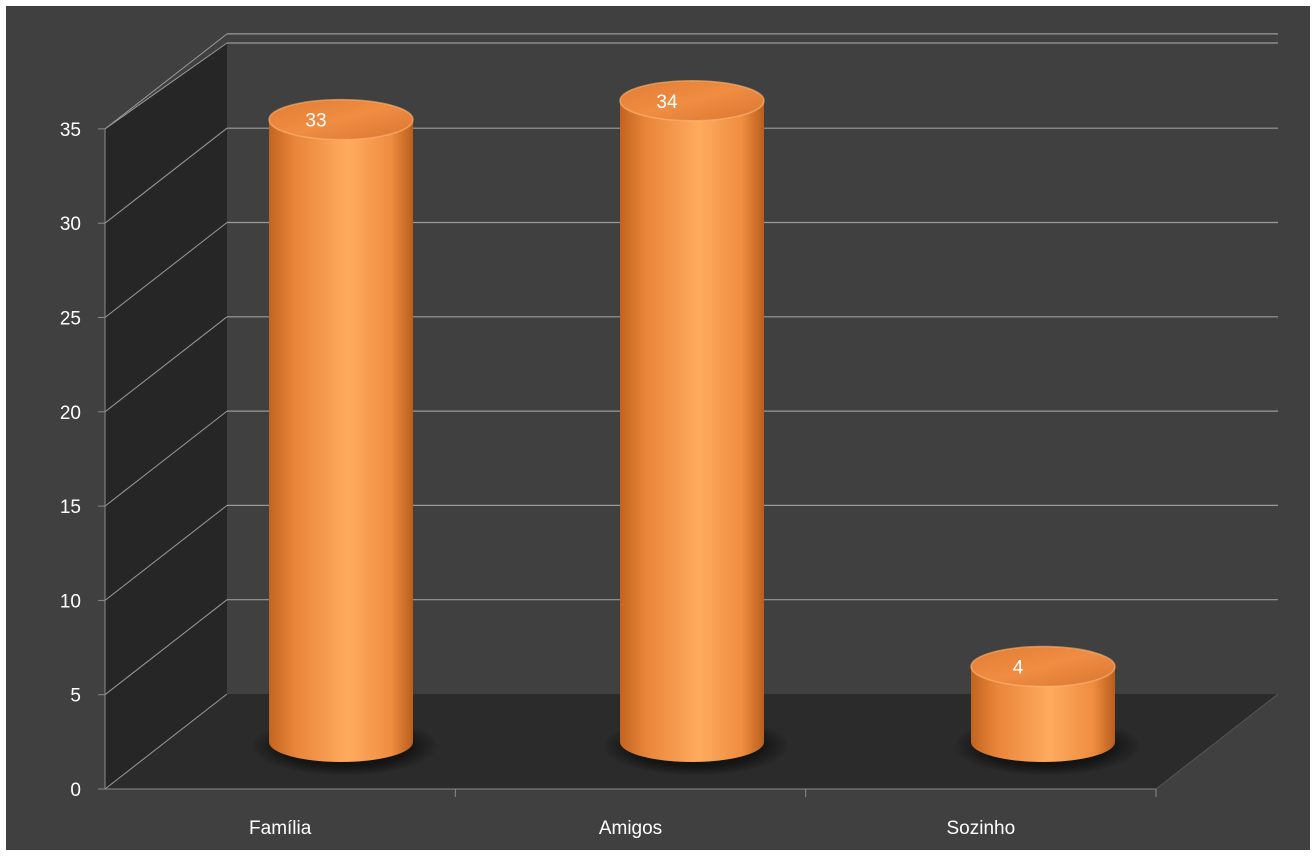 The image size is (1316, 861). Describe the element at coordinates (70, 130) in the screenshot. I see `y-tick-label: 35` at that location.